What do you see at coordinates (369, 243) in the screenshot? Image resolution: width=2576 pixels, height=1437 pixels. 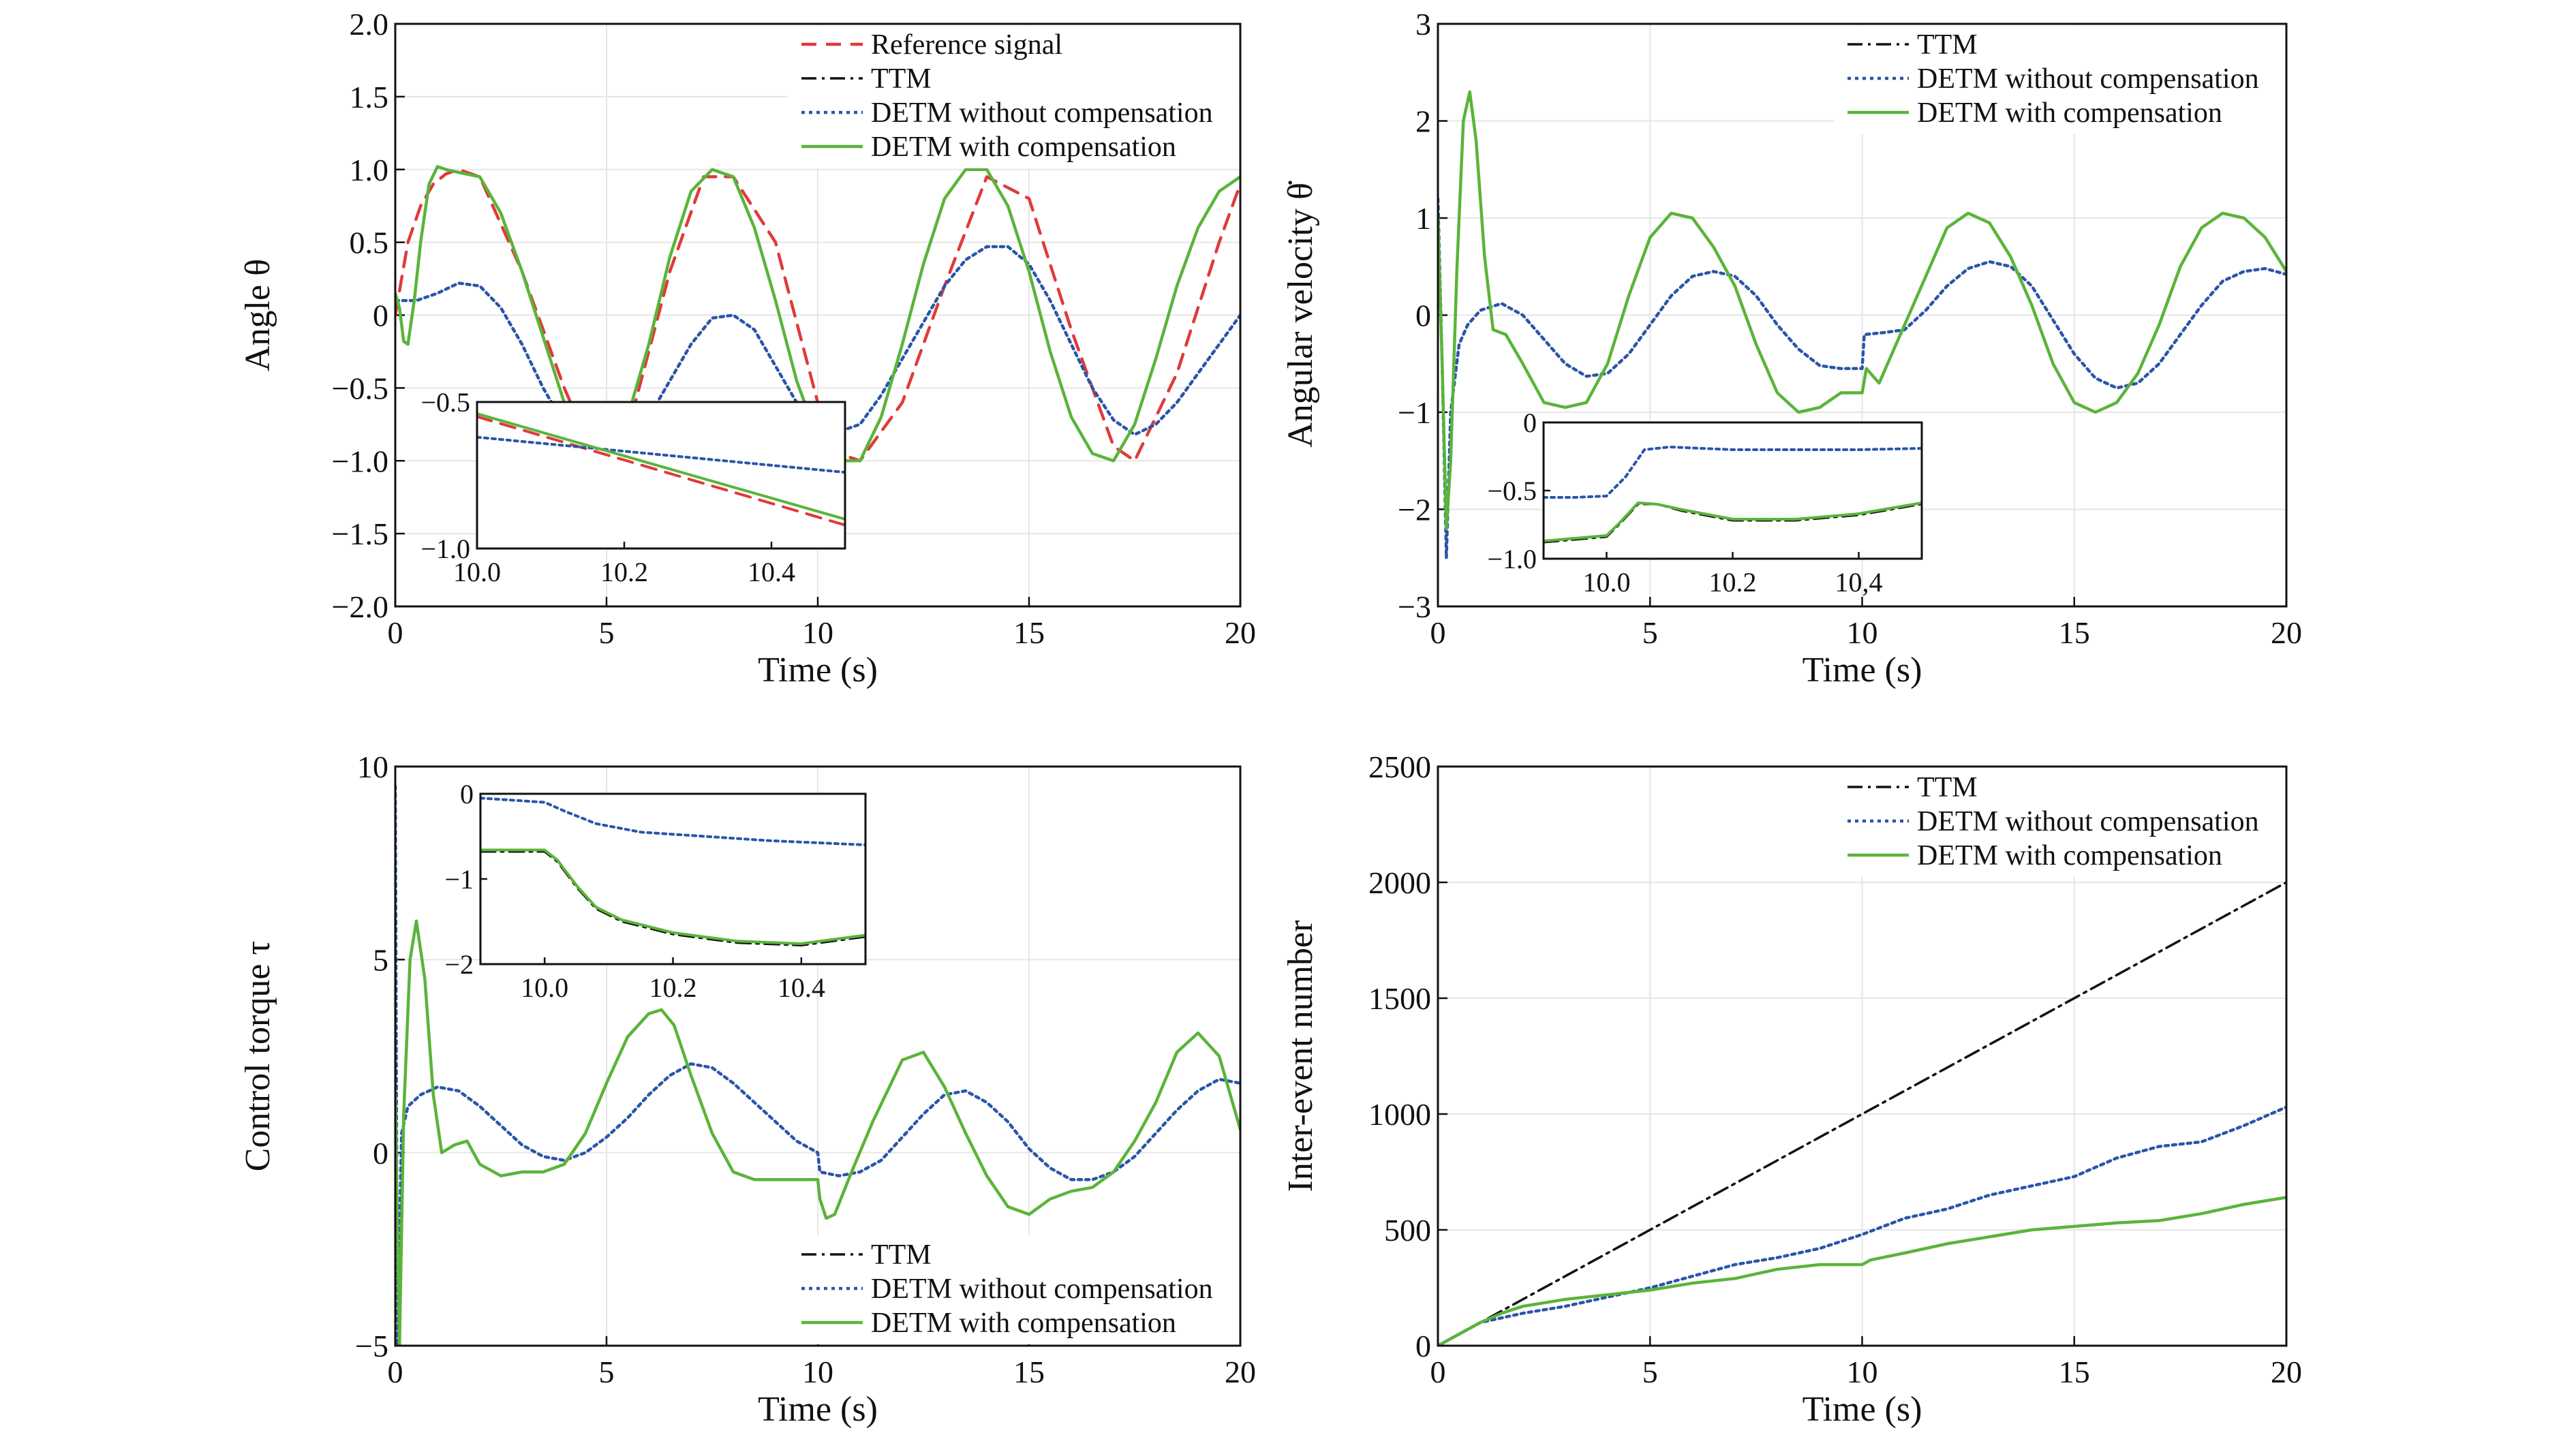 I see `y-tick-label: 0.5` at bounding box center [369, 243].